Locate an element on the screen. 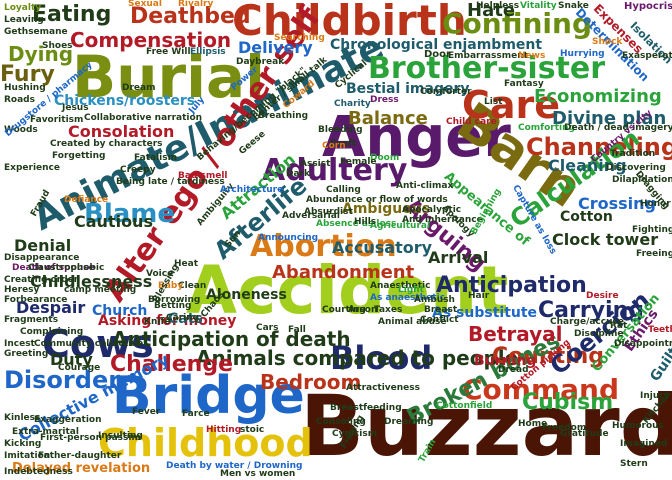  word: Gethsemane is located at coordinates (36, 32).